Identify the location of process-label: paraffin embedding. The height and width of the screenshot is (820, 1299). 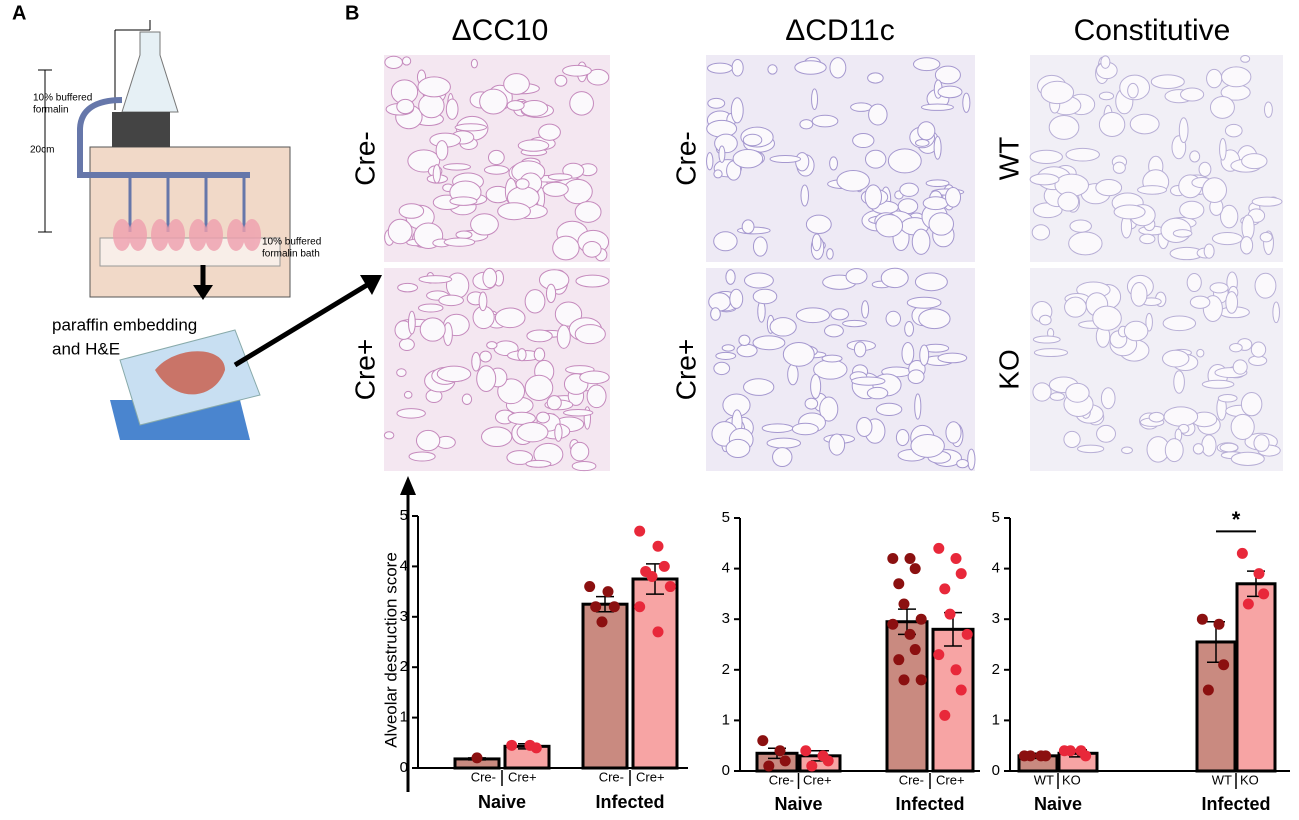
(124, 324).